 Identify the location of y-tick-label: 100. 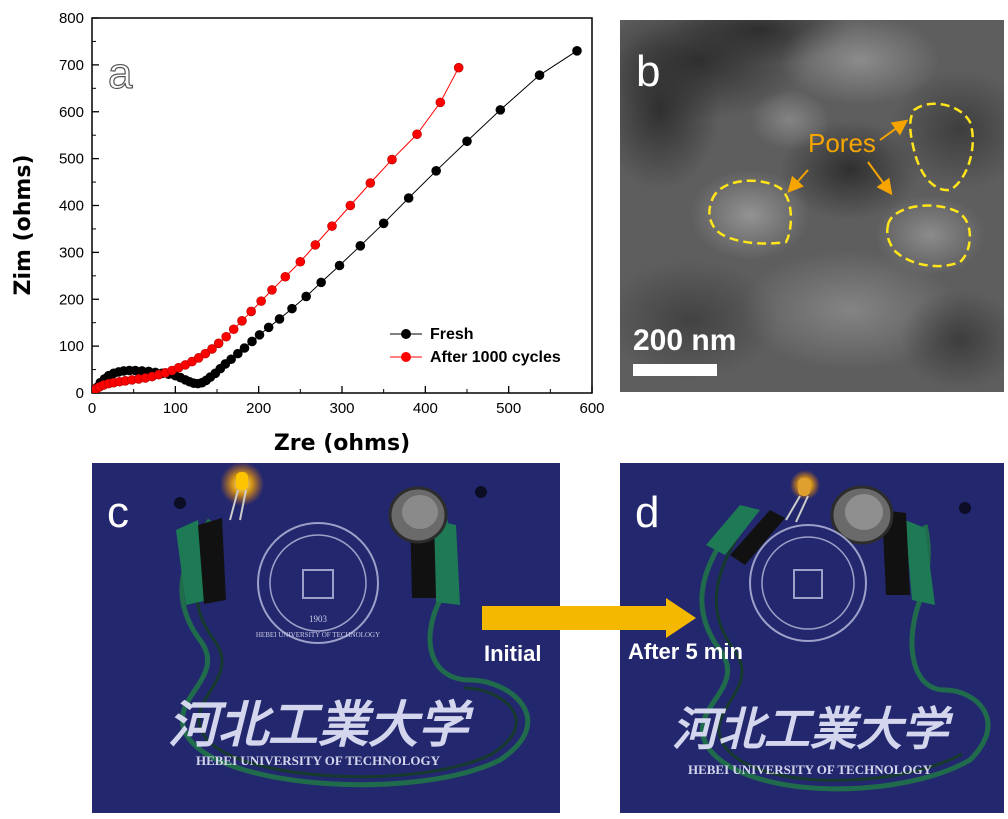
(71, 346).